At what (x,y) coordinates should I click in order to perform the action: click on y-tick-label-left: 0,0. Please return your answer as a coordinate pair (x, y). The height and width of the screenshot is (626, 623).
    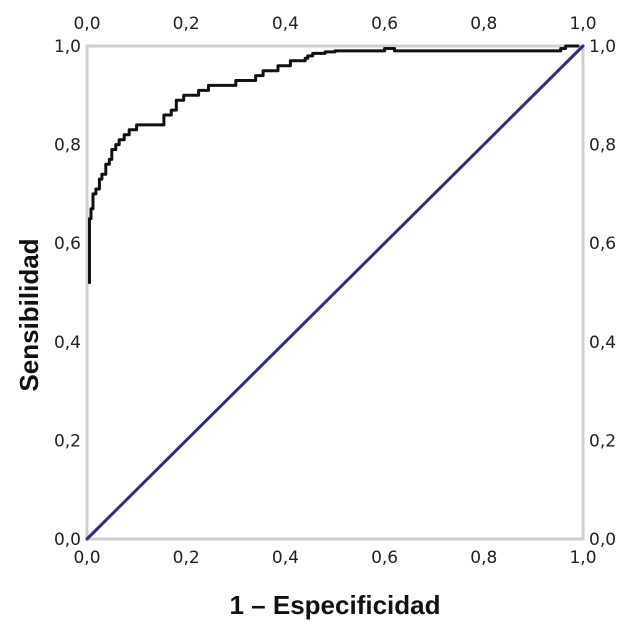
    Looking at the image, I should click on (67, 540).